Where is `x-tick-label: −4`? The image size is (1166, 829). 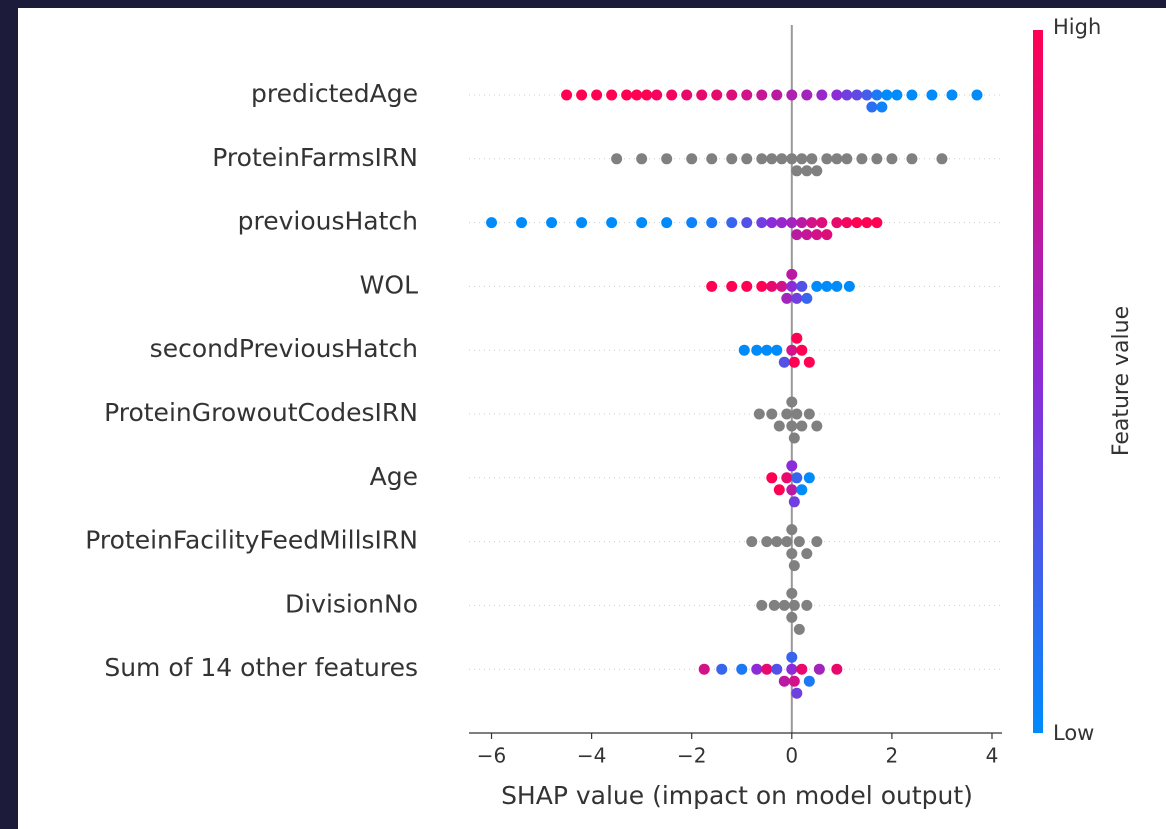
x-tick-label: −4 is located at coordinates (591, 756).